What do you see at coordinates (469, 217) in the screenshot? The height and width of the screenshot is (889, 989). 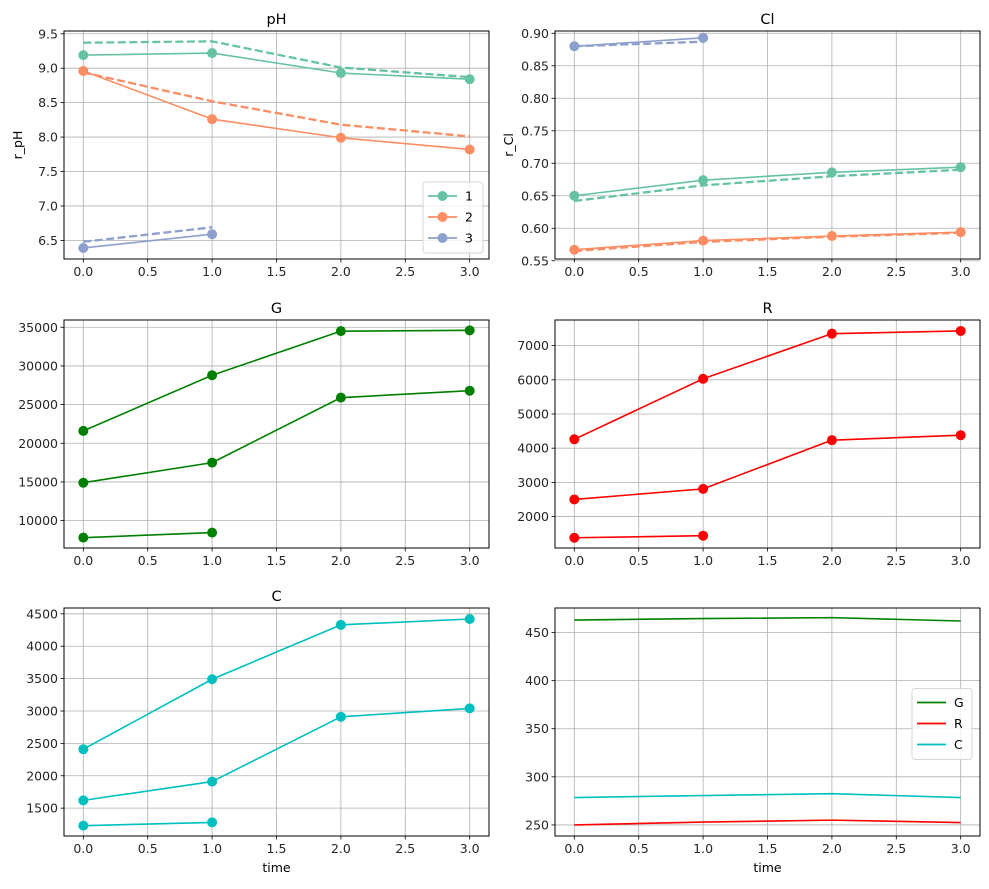 I see `legend-label: 2` at bounding box center [469, 217].